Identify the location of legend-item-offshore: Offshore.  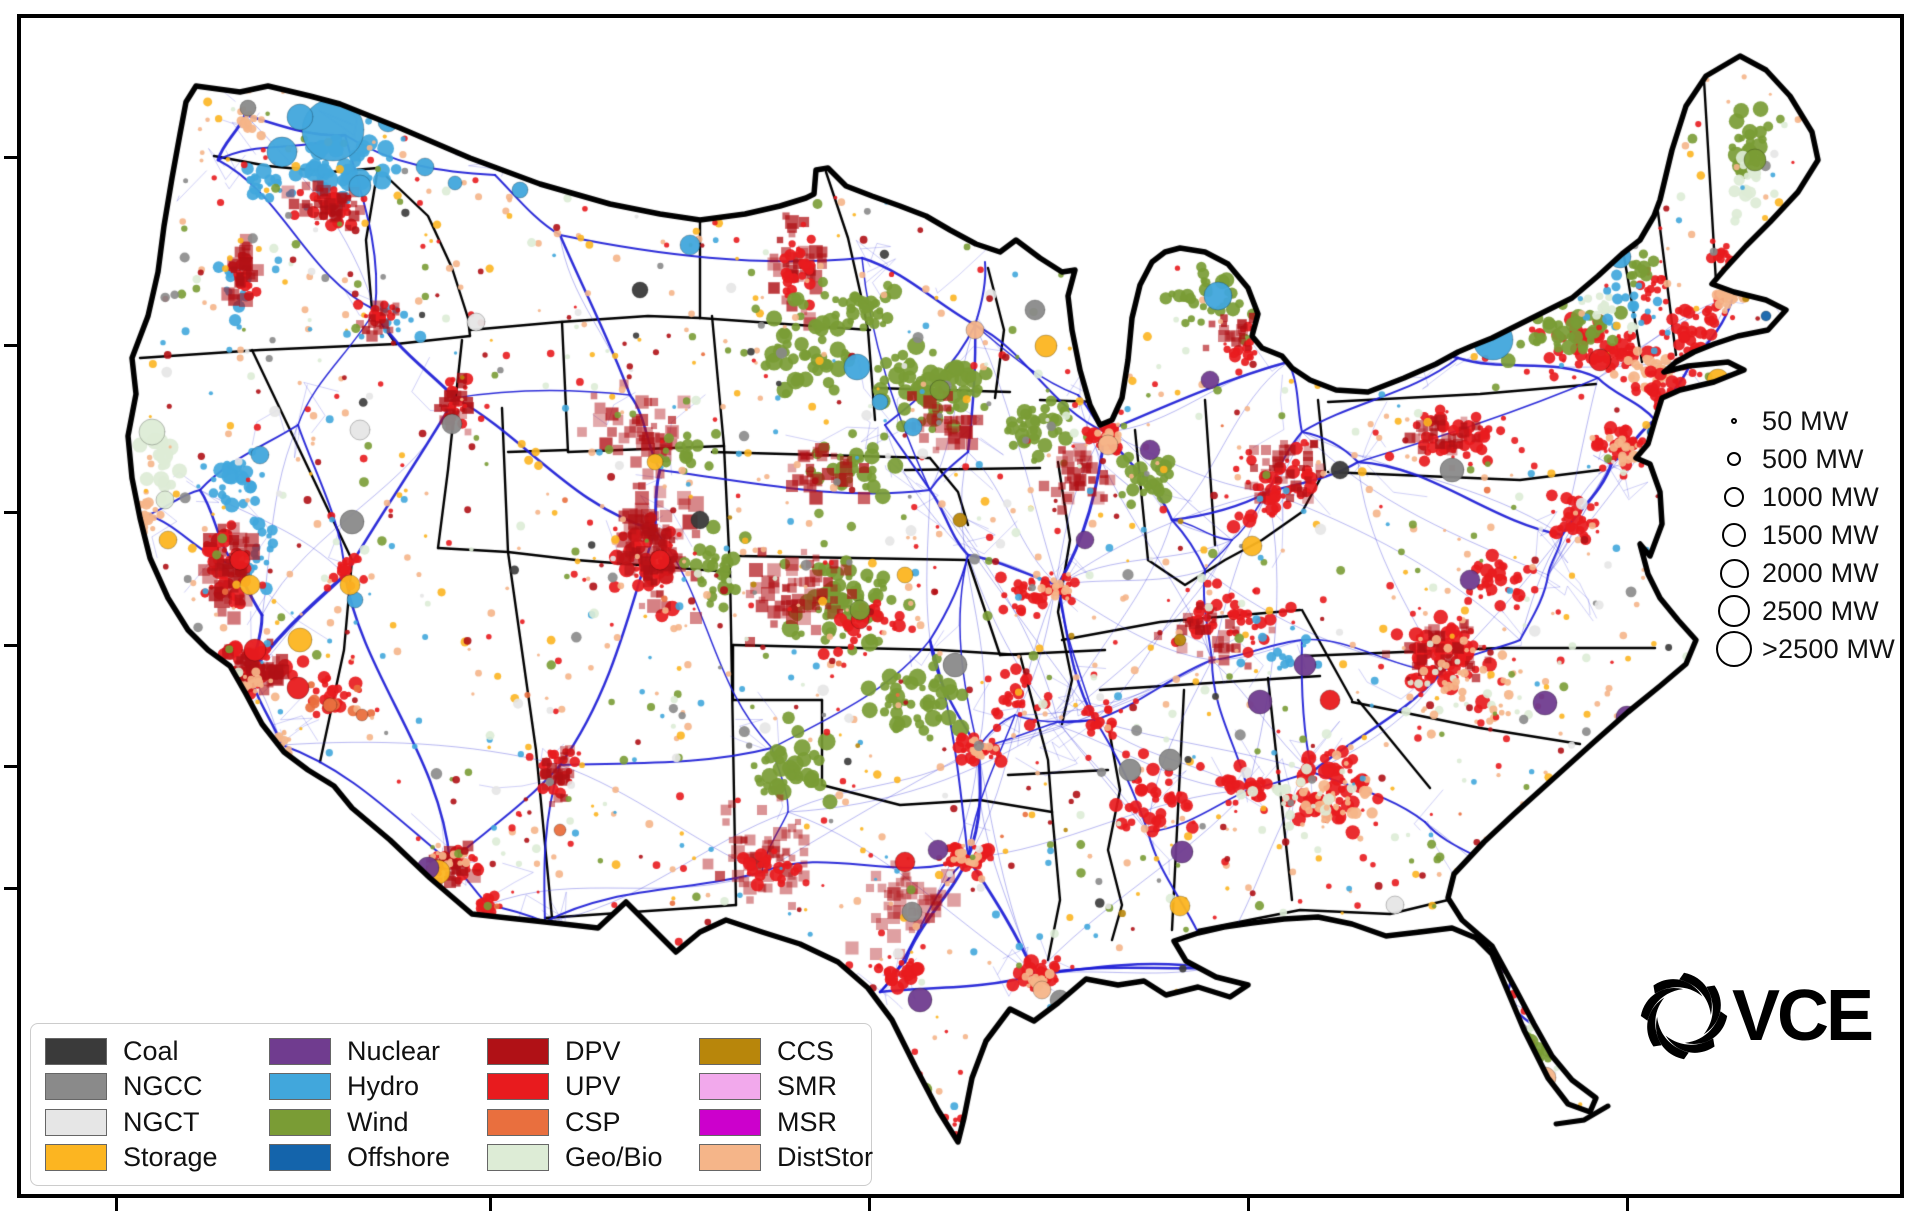
(378, 1158).